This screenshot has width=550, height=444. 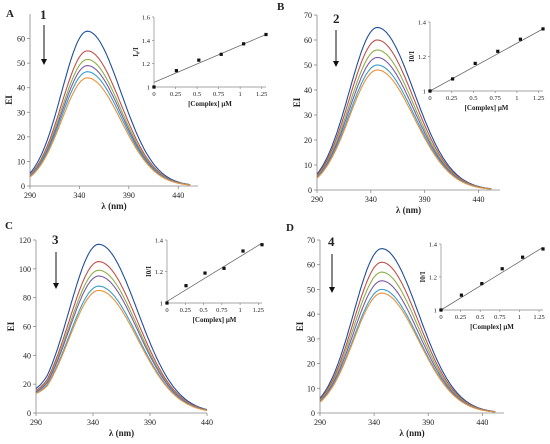 What do you see at coordinates (25, 240) in the screenshot?
I see `main-y-tick-label: 120` at bounding box center [25, 240].